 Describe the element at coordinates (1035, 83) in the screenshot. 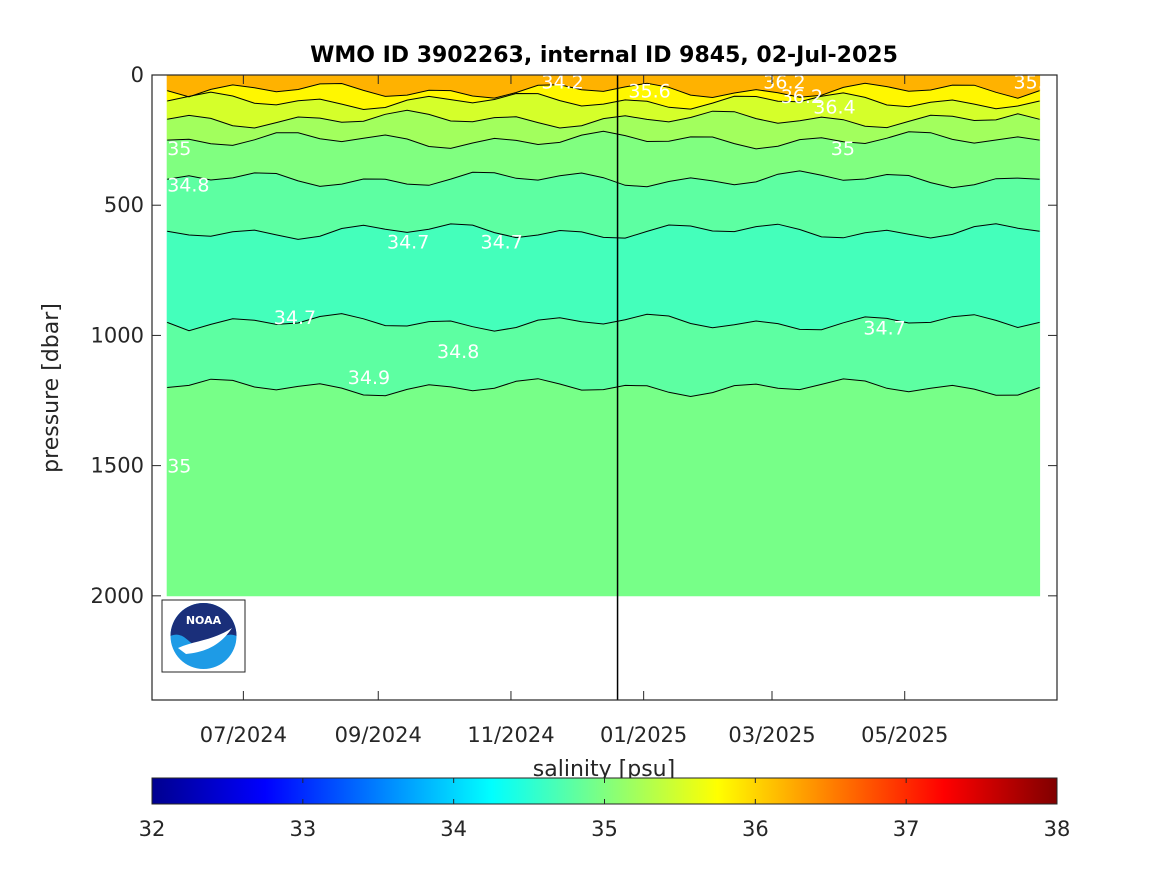

I see `contour-label: 35.8` at that location.